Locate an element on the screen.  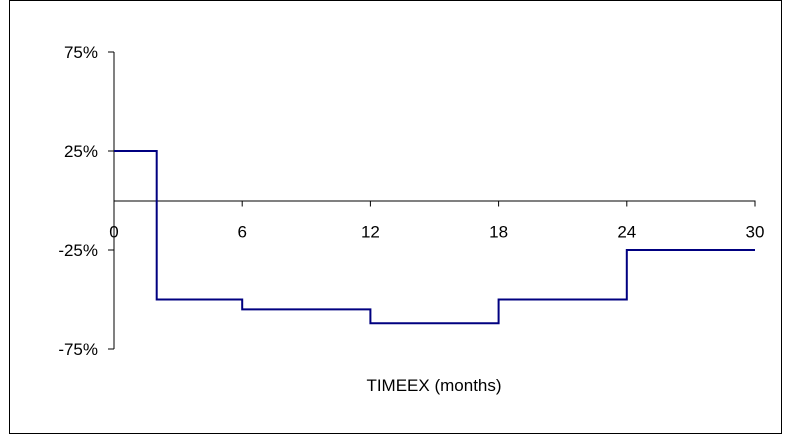
y-tick-label: 75% is located at coordinates (81, 52).